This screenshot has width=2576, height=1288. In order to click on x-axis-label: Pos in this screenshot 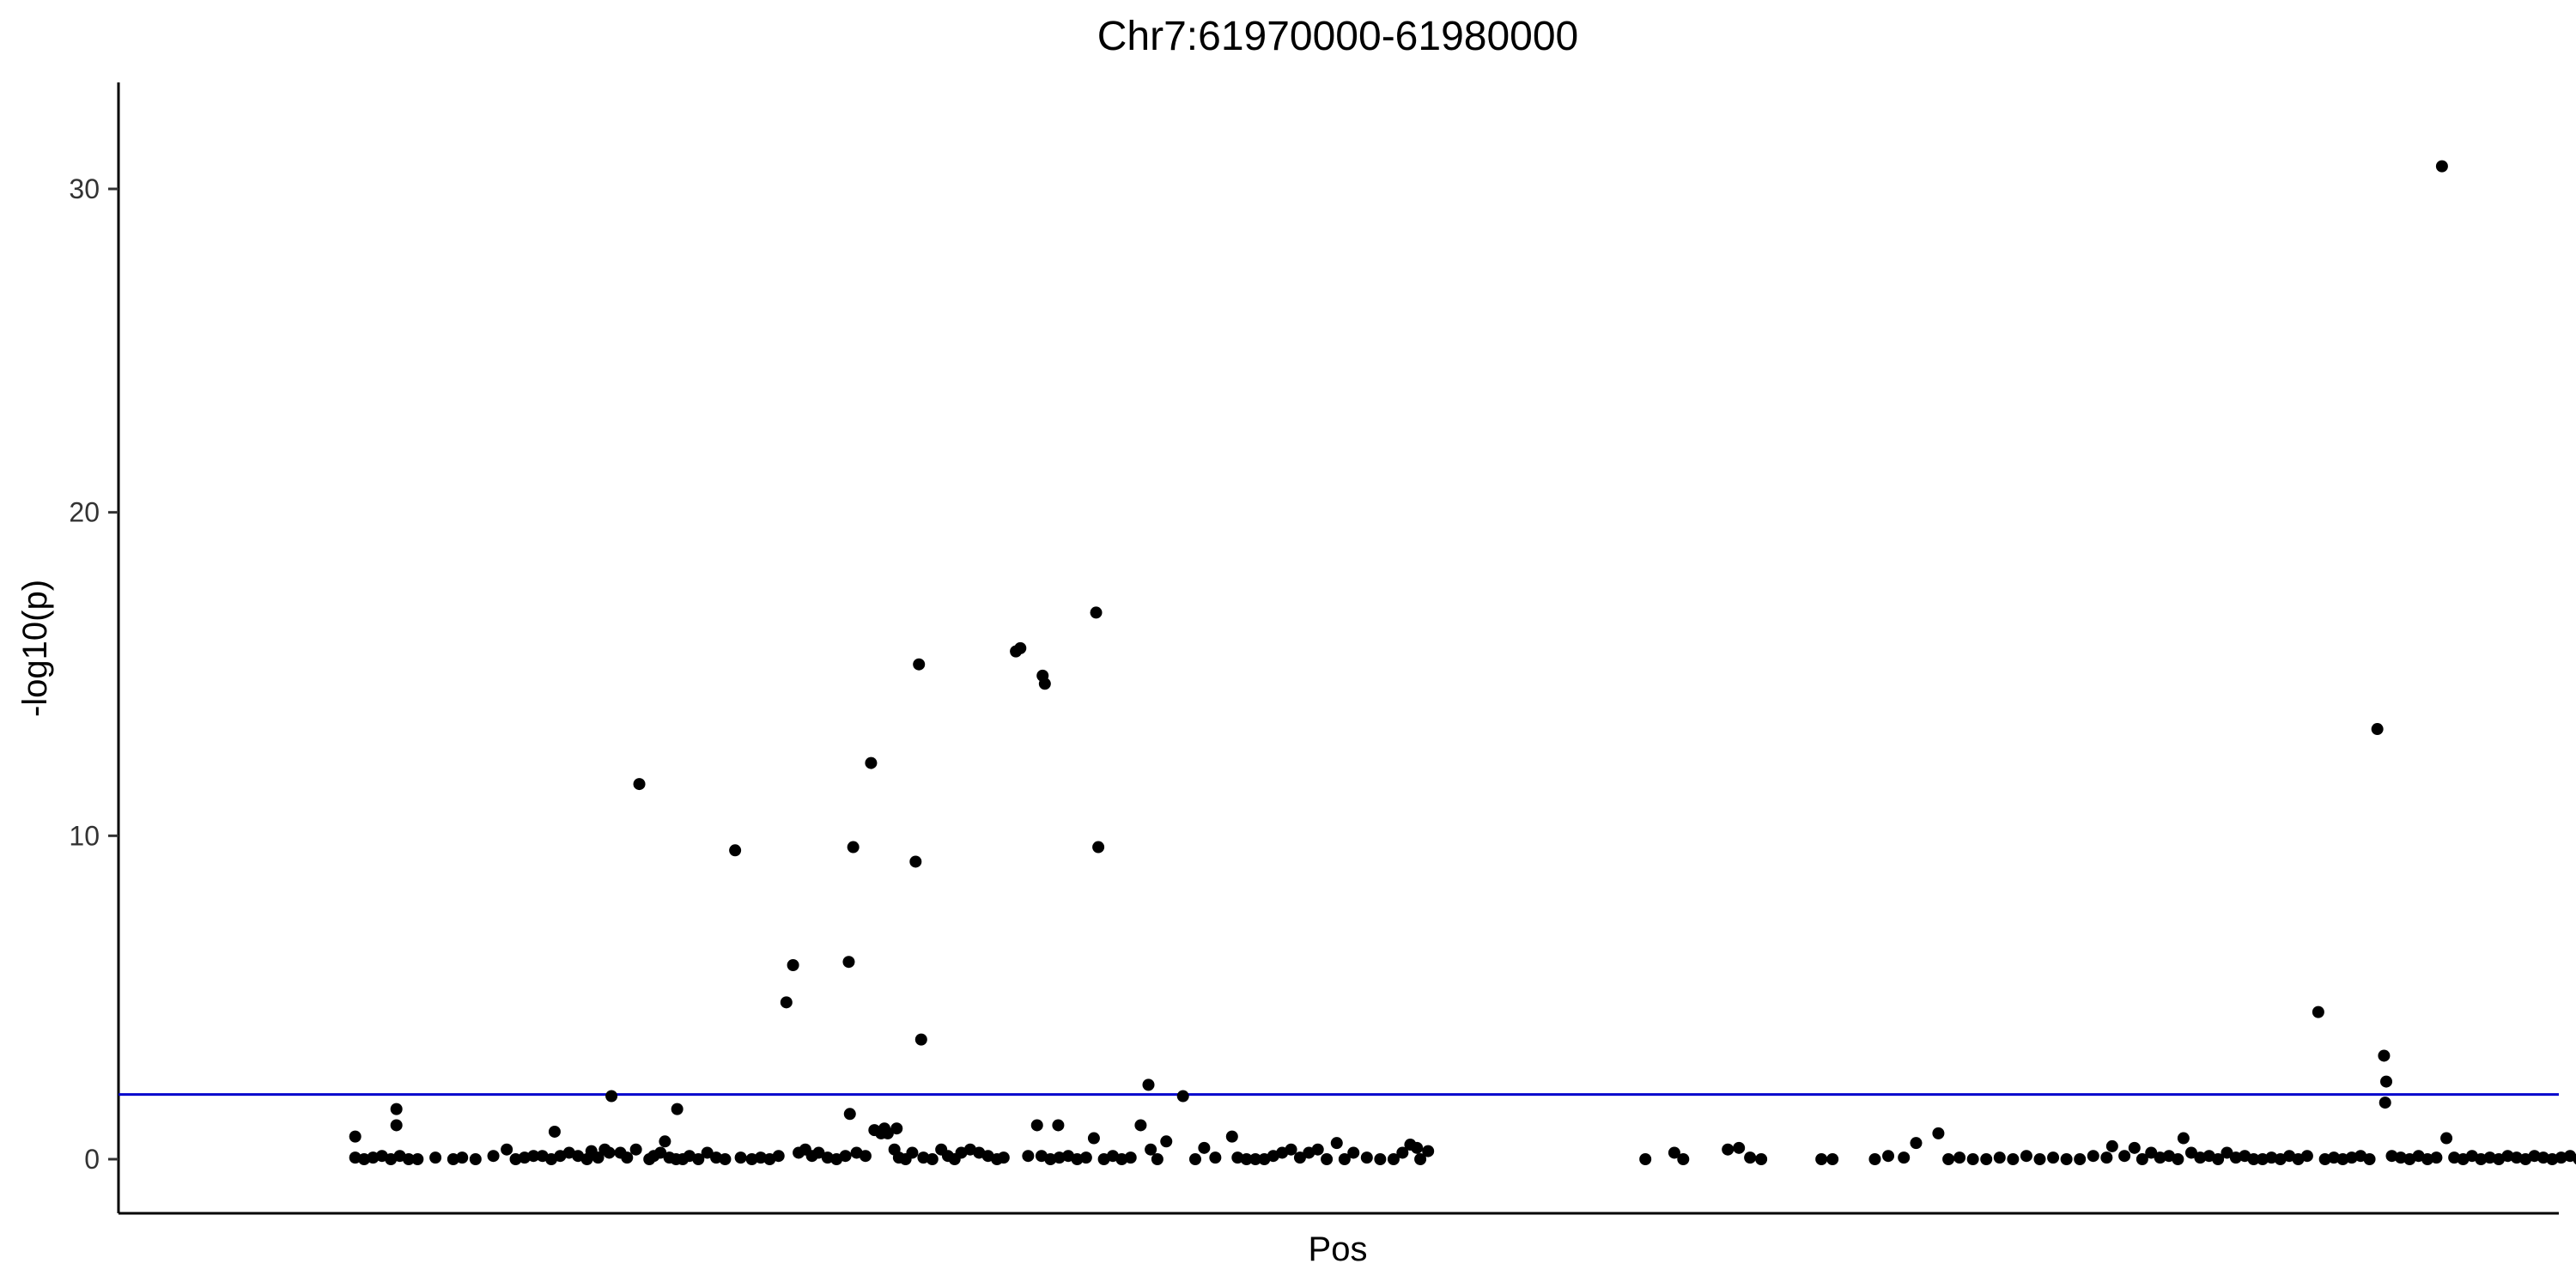, I will do `click(1338, 1249)`.